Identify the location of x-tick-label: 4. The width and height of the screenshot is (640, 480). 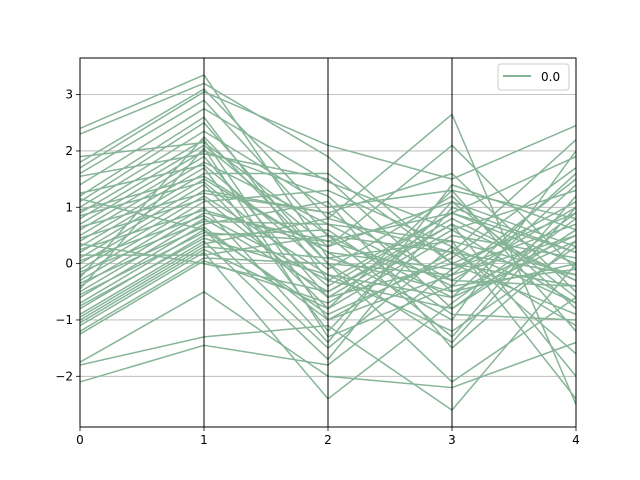
(576, 440).